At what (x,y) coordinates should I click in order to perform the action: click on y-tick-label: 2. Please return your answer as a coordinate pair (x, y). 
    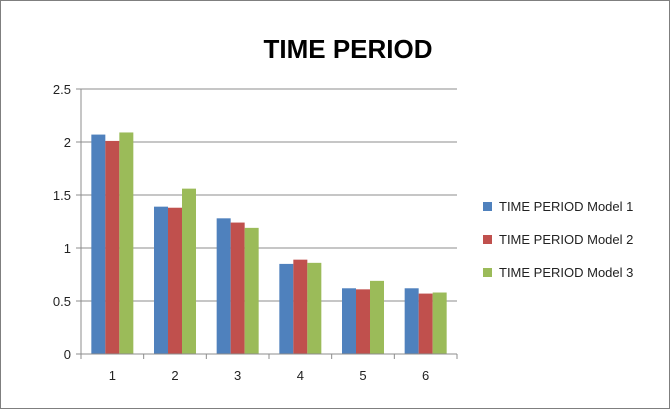
    Looking at the image, I should click on (67, 142).